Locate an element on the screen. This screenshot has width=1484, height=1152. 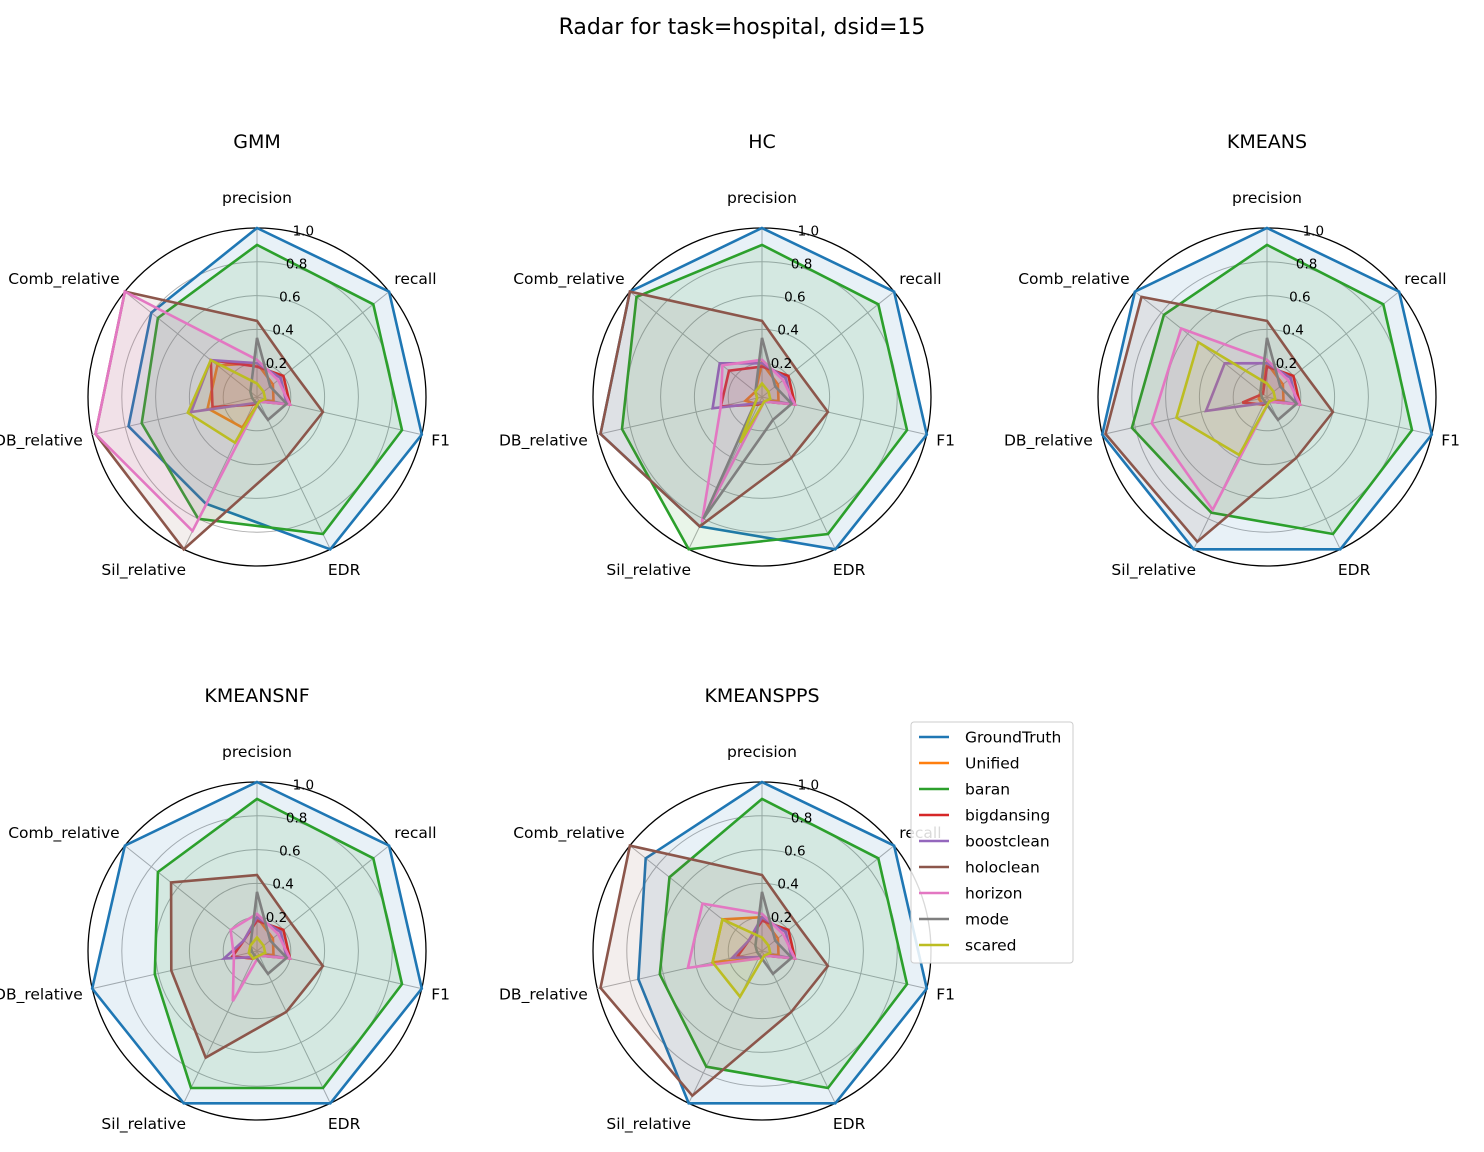
legend-item-unified: Unified is located at coordinates (969, 764).